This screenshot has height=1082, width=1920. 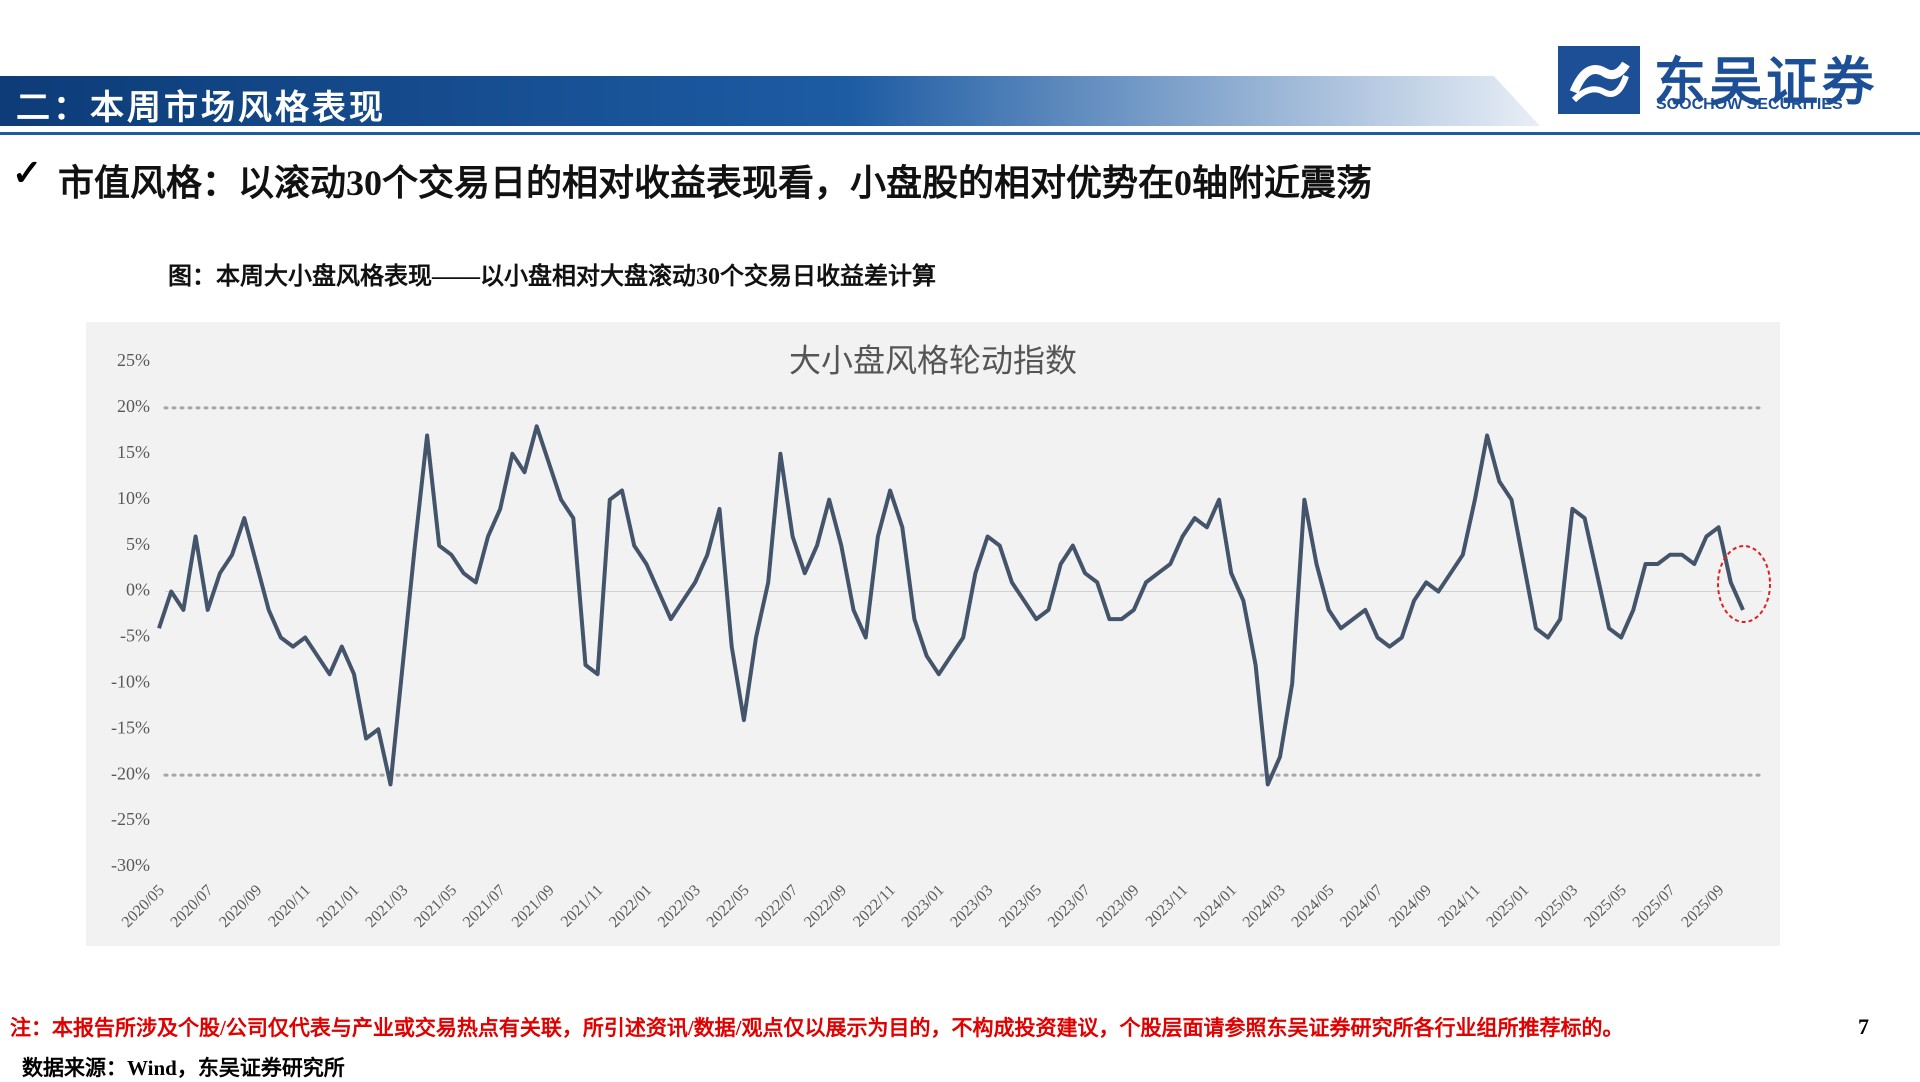 What do you see at coordinates (1863, 1026) in the screenshot?
I see `page-number: 7` at bounding box center [1863, 1026].